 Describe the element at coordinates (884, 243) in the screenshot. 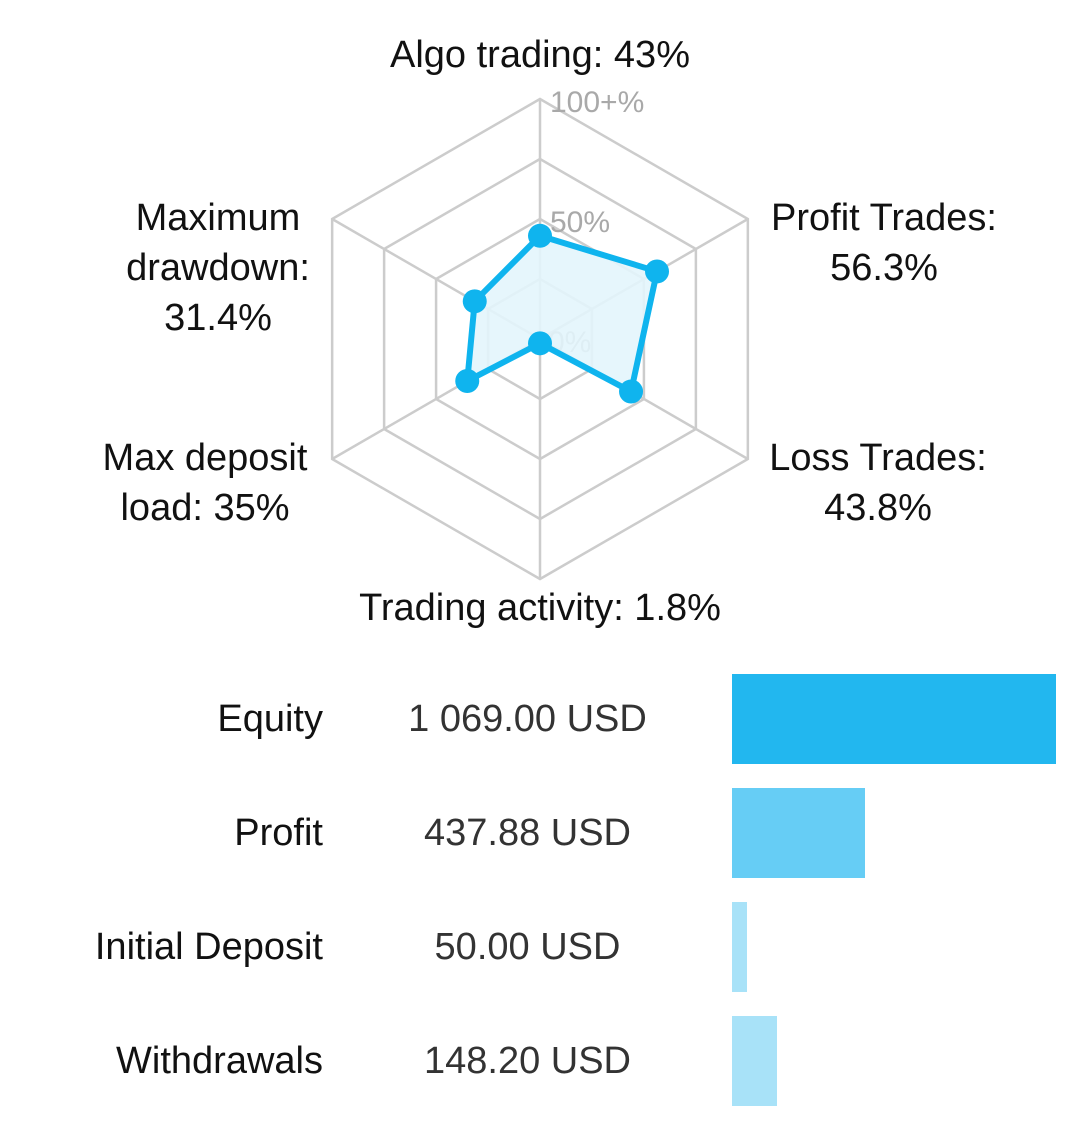

I see `axis-label-profit-trades: Profit Trades: 56.3%` at that location.